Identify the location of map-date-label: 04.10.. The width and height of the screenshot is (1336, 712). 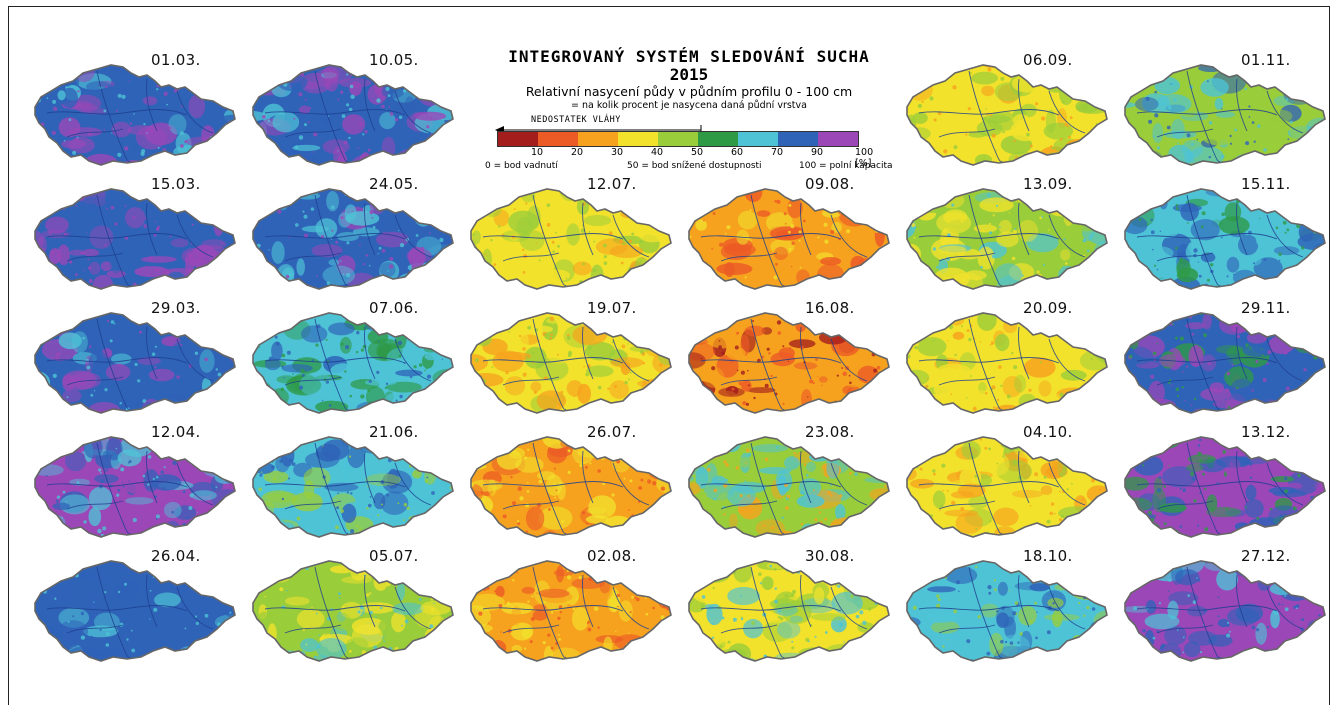
(1048, 432).